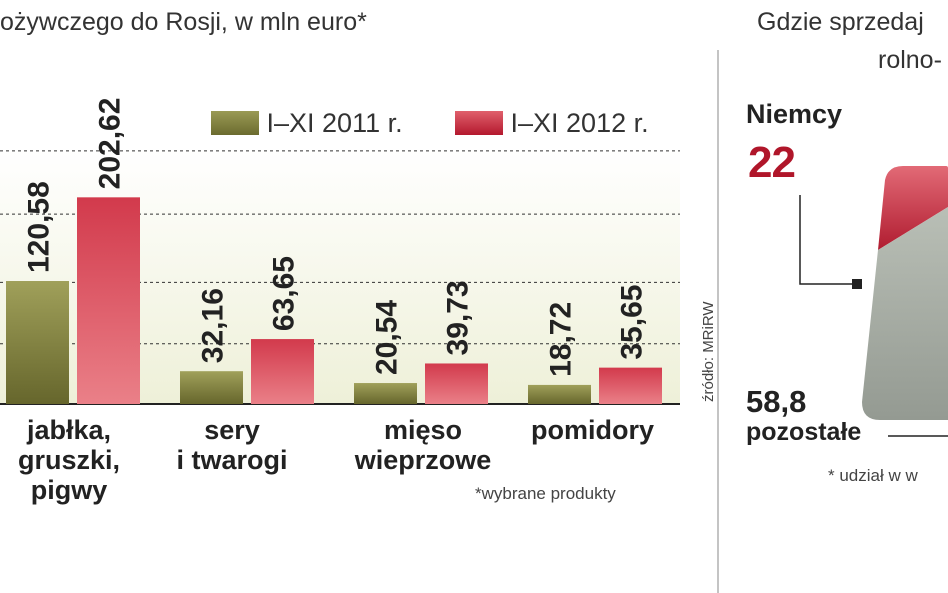  Describe the element at coordinates (183, 22) in the screenshot. I see `chart-title: ożywczego do Rosji, w mln euro*` at that location.